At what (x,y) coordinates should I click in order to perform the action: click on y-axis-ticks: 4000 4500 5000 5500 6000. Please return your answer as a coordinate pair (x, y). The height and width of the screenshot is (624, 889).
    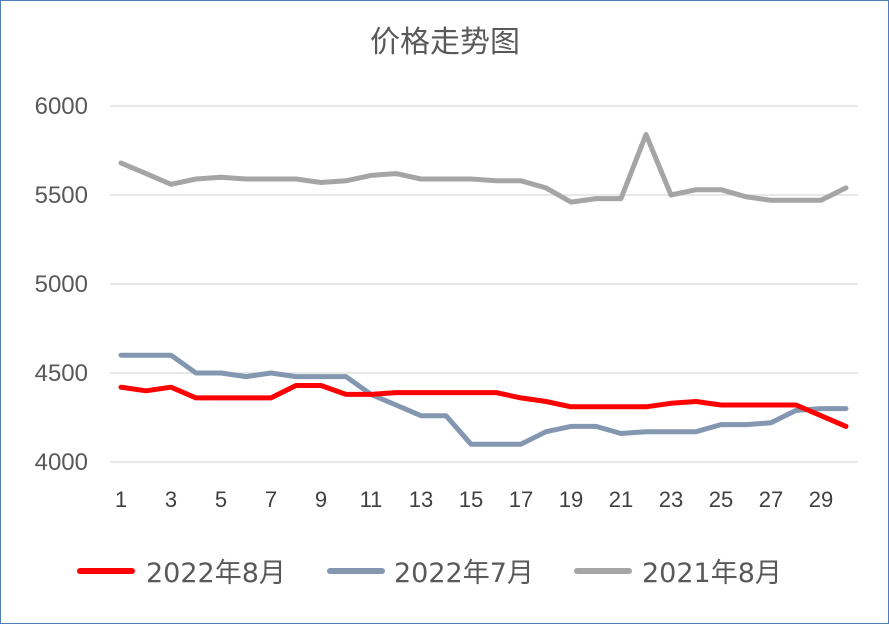
    Looking at the image, I should click on (61, 284).